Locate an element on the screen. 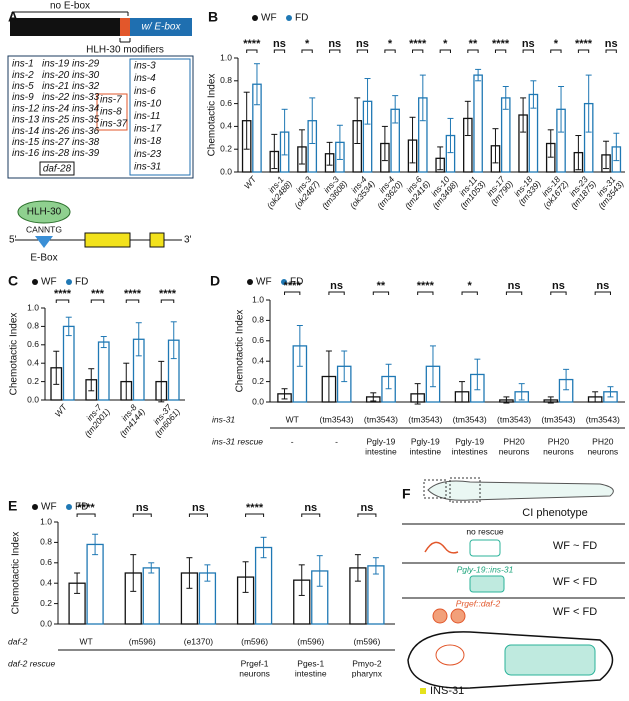  y-tick-label: 1.0 is located at coordinates (46, 521).